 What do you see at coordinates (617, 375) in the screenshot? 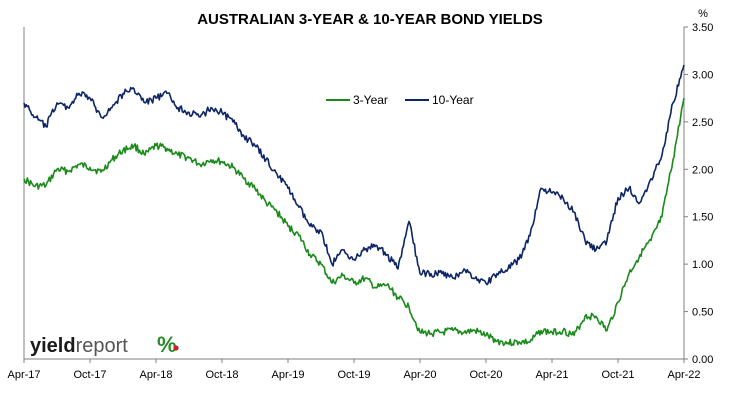
I see `x-tick-label: Oct-21` at bounding box center [617, 375].